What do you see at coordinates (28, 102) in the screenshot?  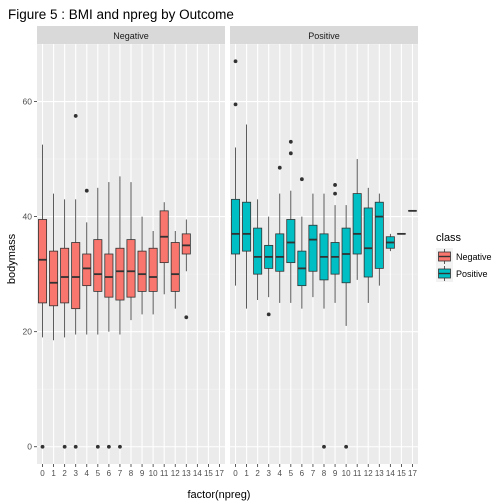 I see `y-tick-label: 60` at bounding box center [28, 102].